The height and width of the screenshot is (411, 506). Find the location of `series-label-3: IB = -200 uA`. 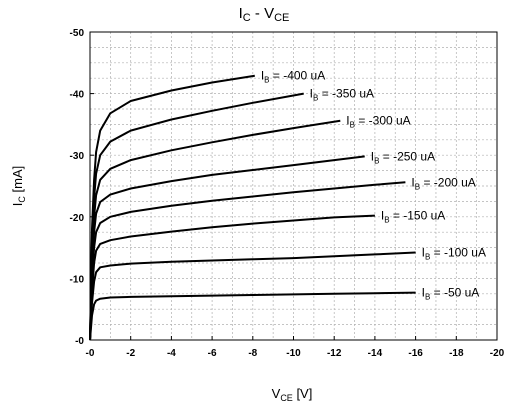

series-label-3: IB = -200 uA is located at coordinates (443, 183).